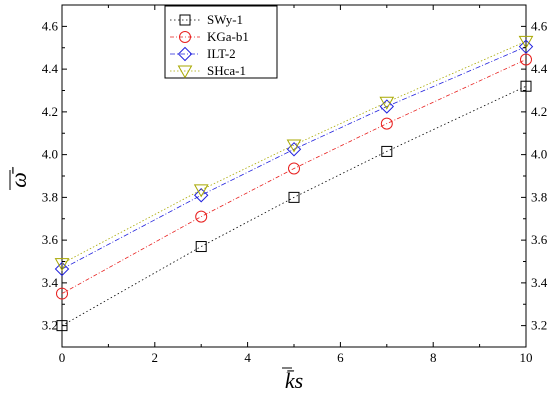 The width and height of the screenshot is (550, 400). I want to click on y-tick-label-right: 4.0, so click(539, 154).